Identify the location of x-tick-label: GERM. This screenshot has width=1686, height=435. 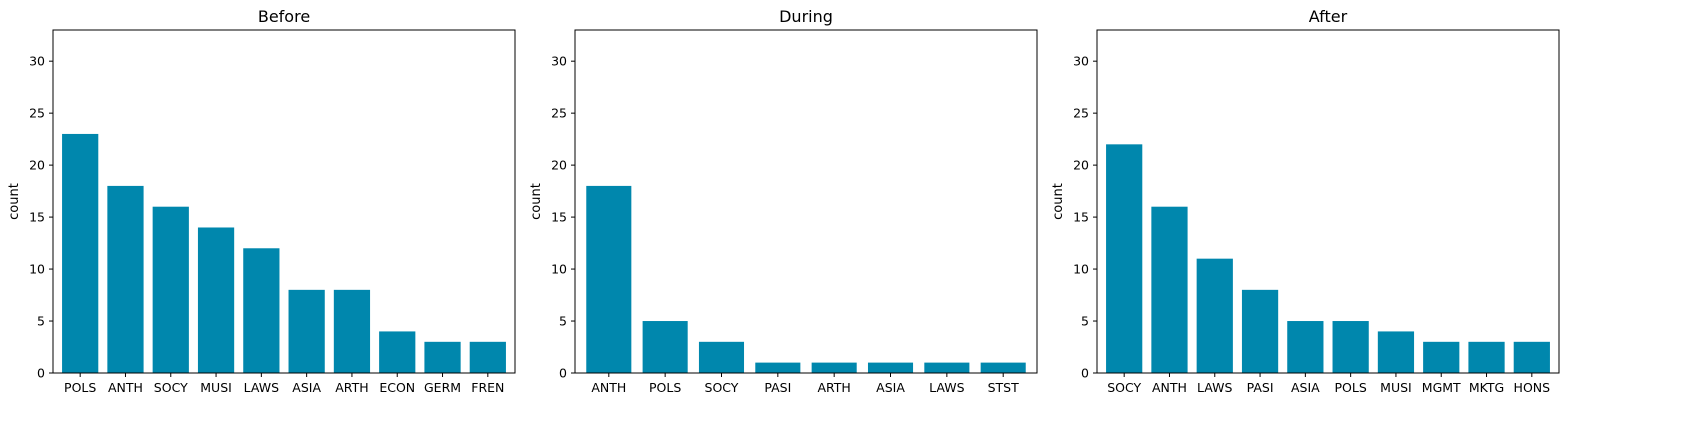
(442, 387).